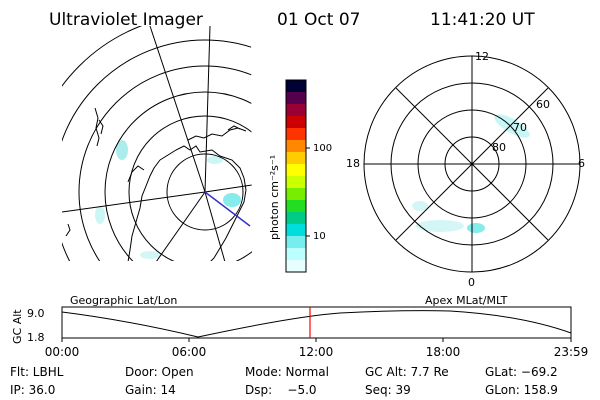 The height and width of the screenshot is (400, 600). I want to click on status-glat: GLat: −69.2, so click(521, 372).